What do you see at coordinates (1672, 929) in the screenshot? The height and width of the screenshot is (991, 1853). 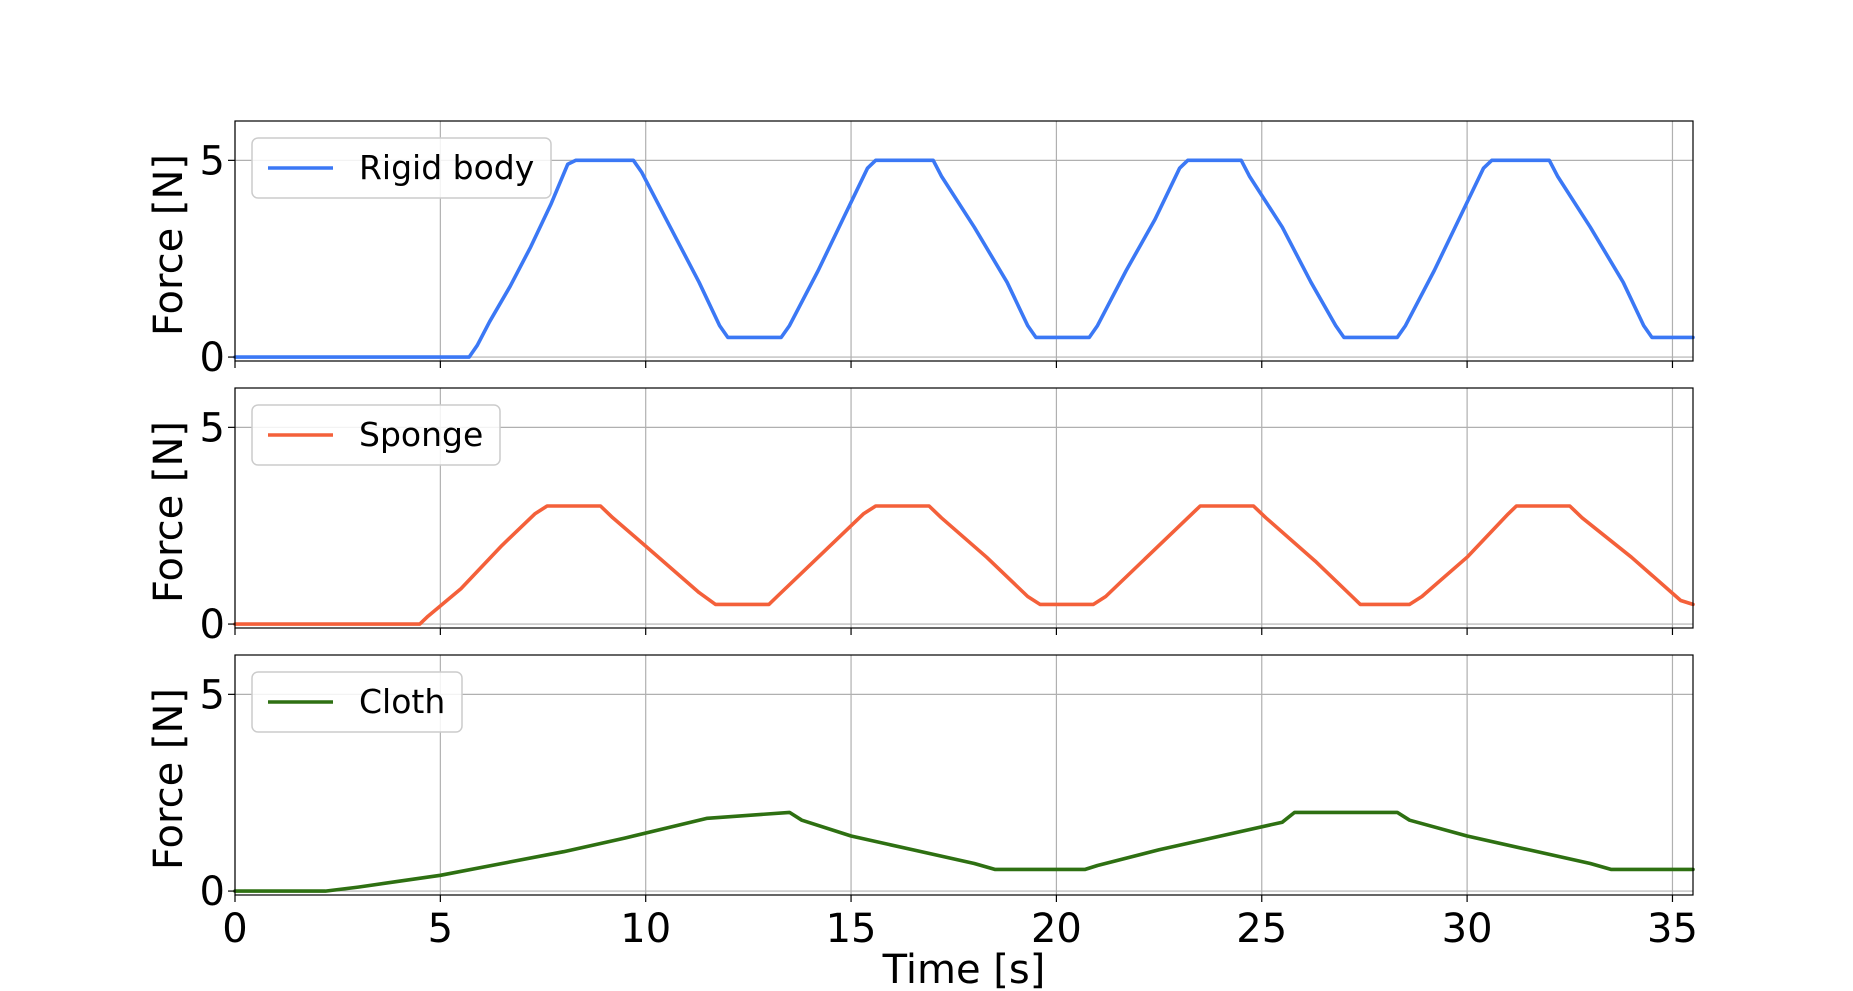 I see `x-tick-label: 35` at bounding box center [1672, 929].